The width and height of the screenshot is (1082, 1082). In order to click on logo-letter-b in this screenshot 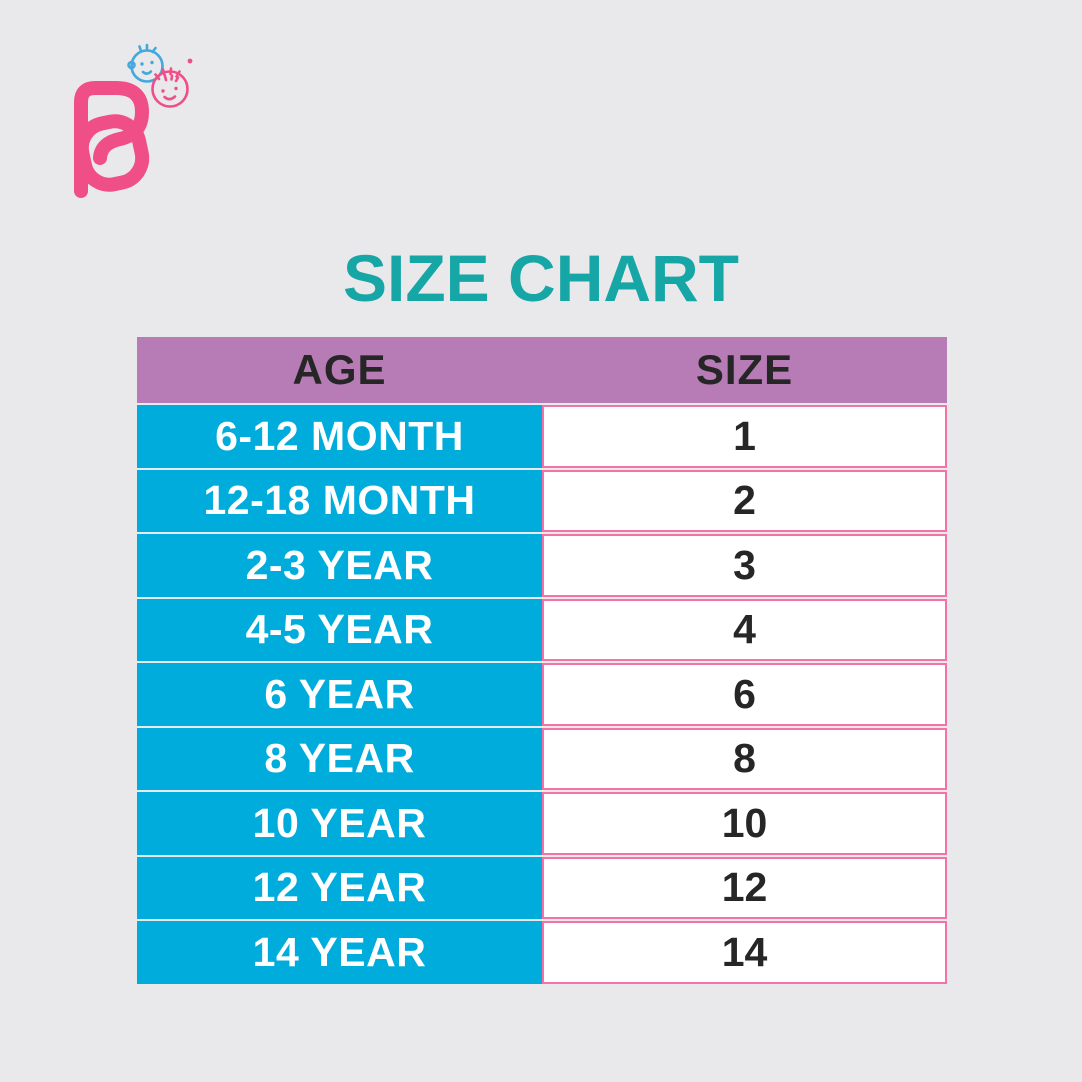, I will do `click(112, 139)`.